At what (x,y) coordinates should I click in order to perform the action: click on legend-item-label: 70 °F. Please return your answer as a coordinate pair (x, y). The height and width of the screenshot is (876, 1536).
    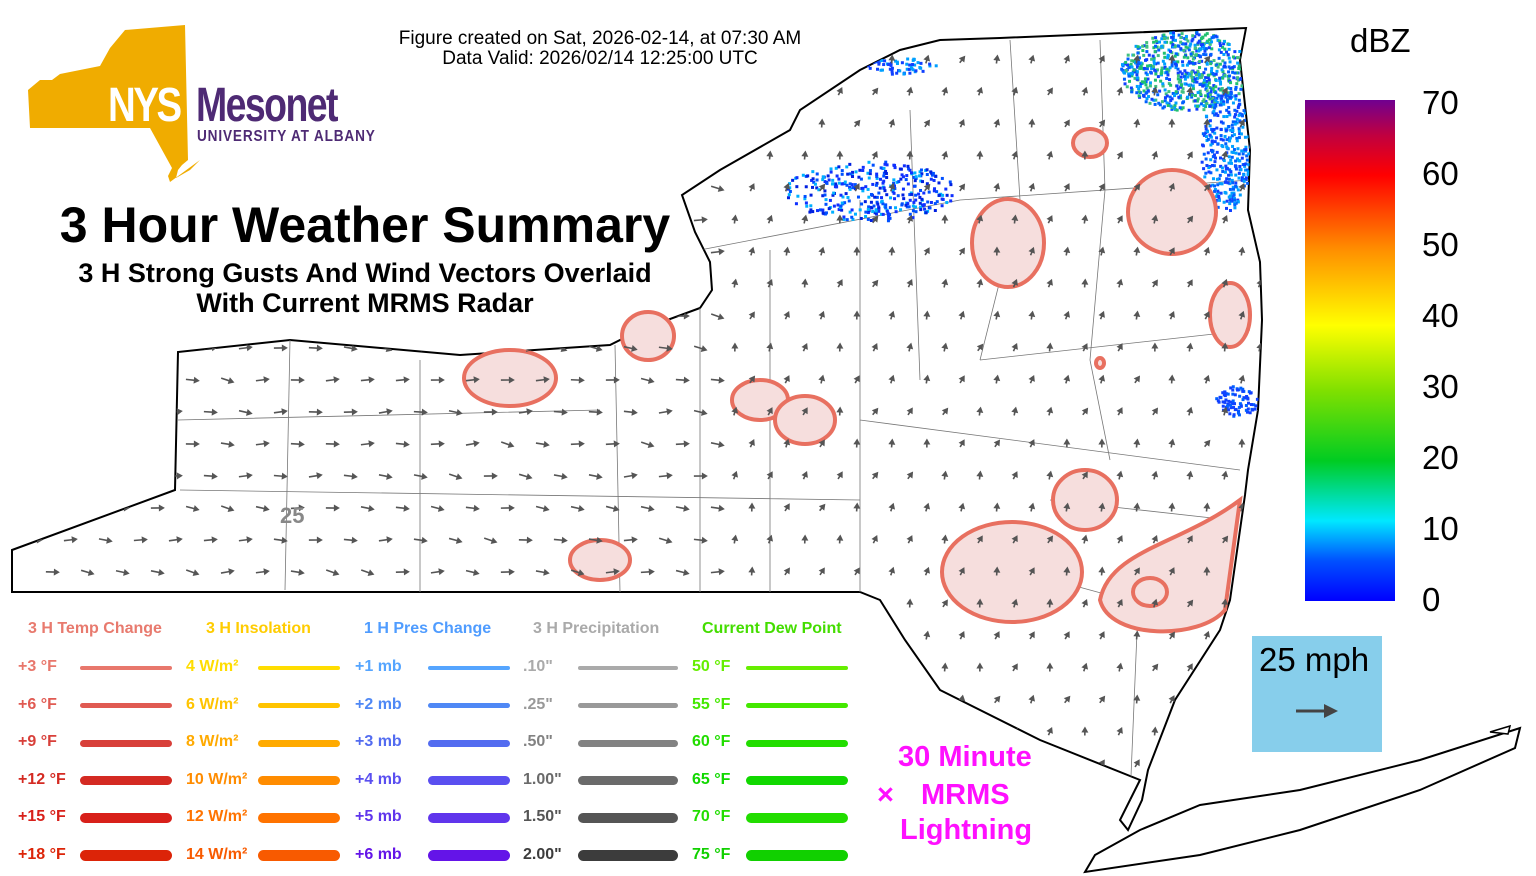
    Looking at the image, I should click on (711, 816).